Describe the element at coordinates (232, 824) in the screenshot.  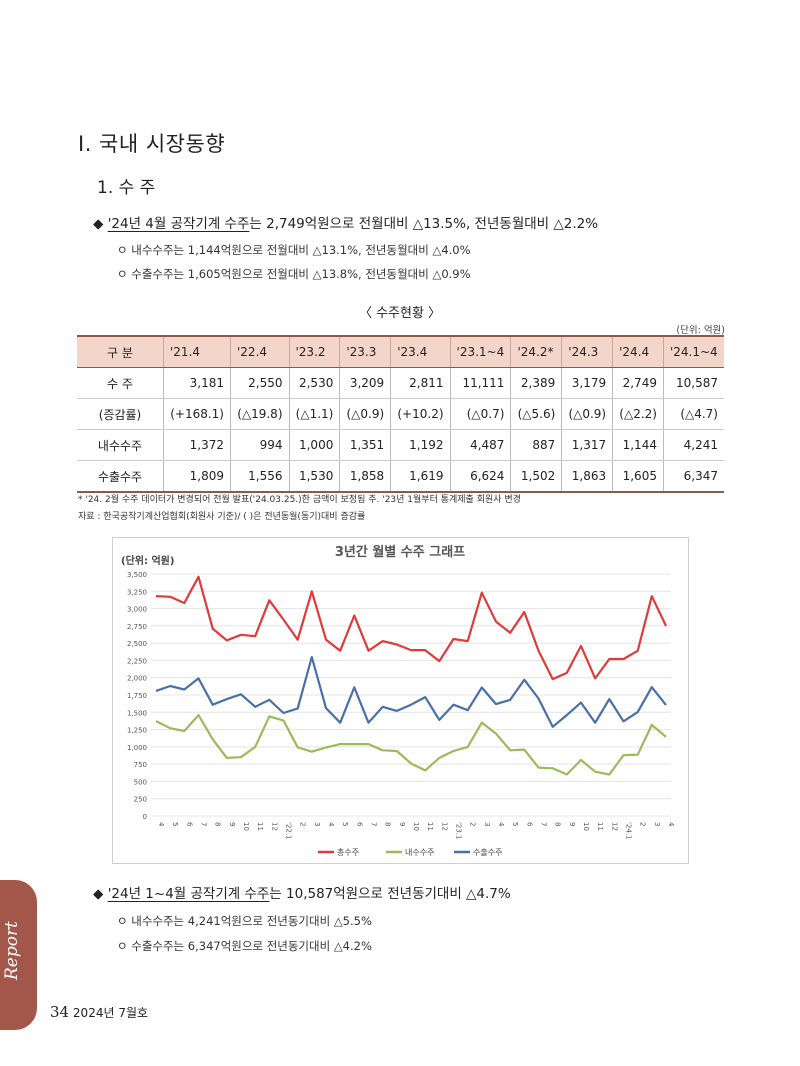
I see `x-tick-label: 9` at that location.